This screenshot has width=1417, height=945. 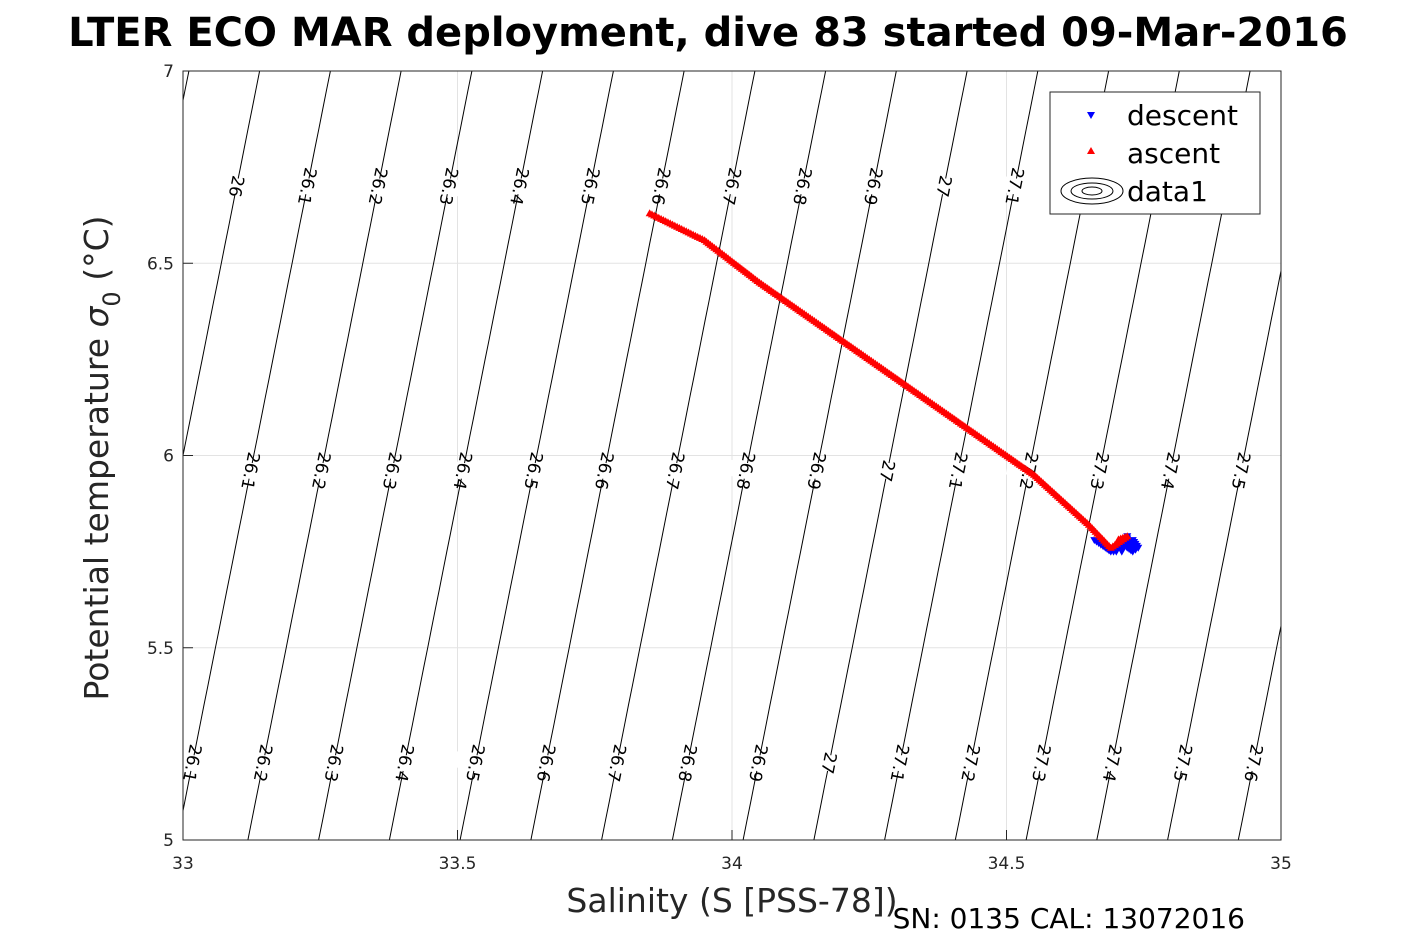 I want to click on series-ascent, so click(x=888, y=380).